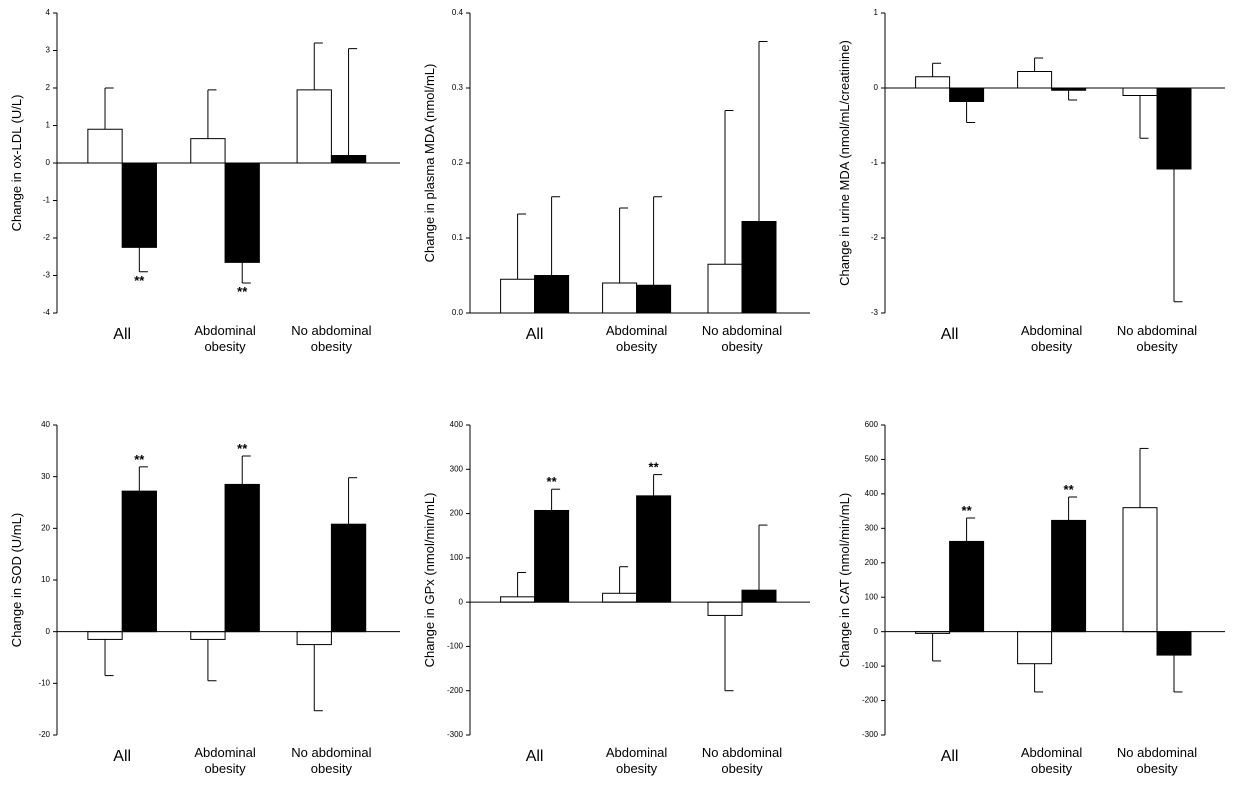 This screenshot has width=1238, height=789. What do you see at coordinates (844, 580) in the screenshot?
I see `y-axis-label: Change in CAT (nmol/min/mL)` at bounding box center [844, 580].